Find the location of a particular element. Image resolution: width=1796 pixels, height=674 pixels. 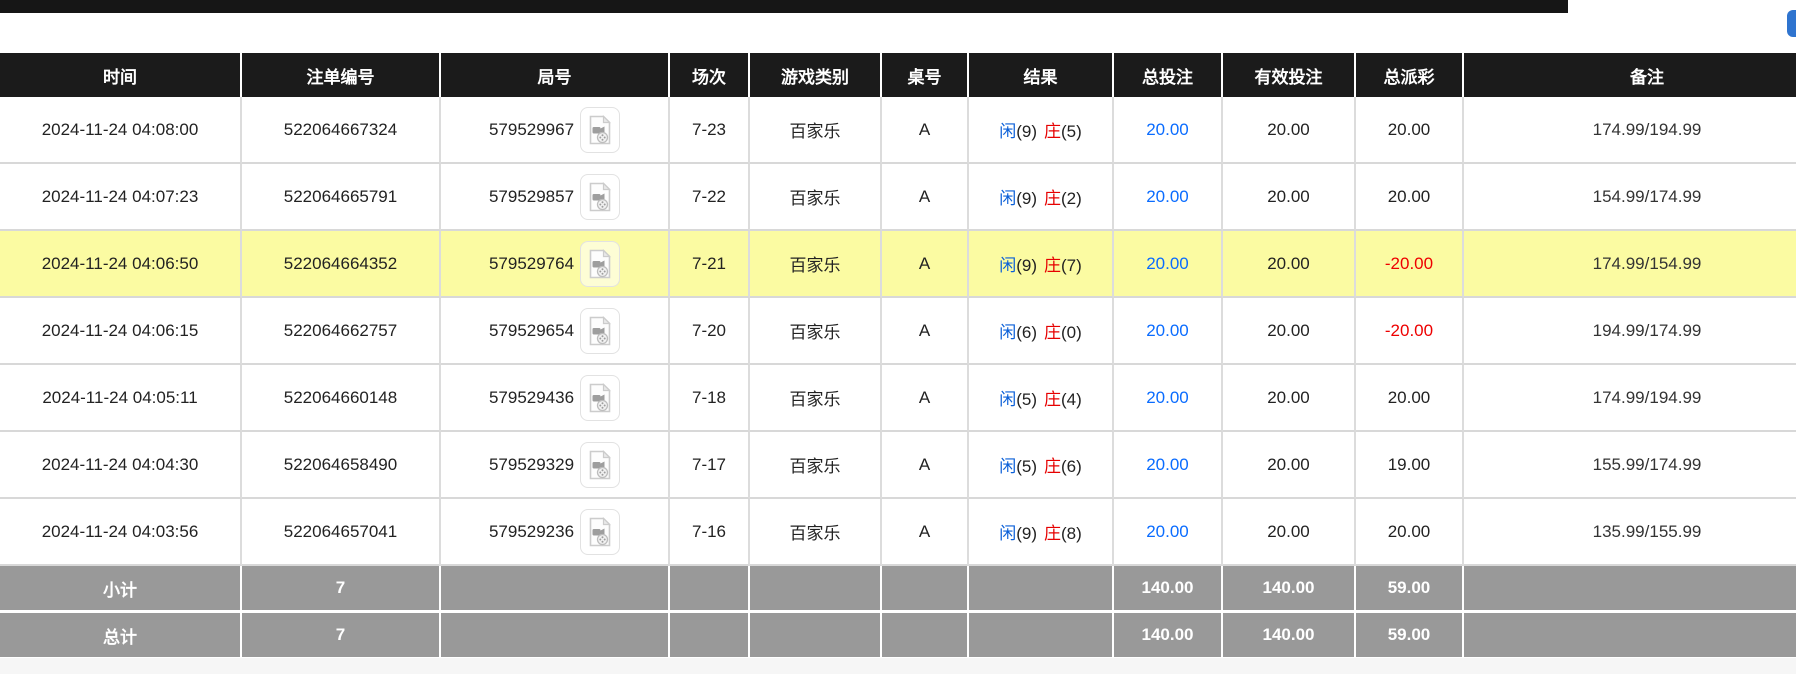

summary-empty-result is located at coordinates (1041, 589).